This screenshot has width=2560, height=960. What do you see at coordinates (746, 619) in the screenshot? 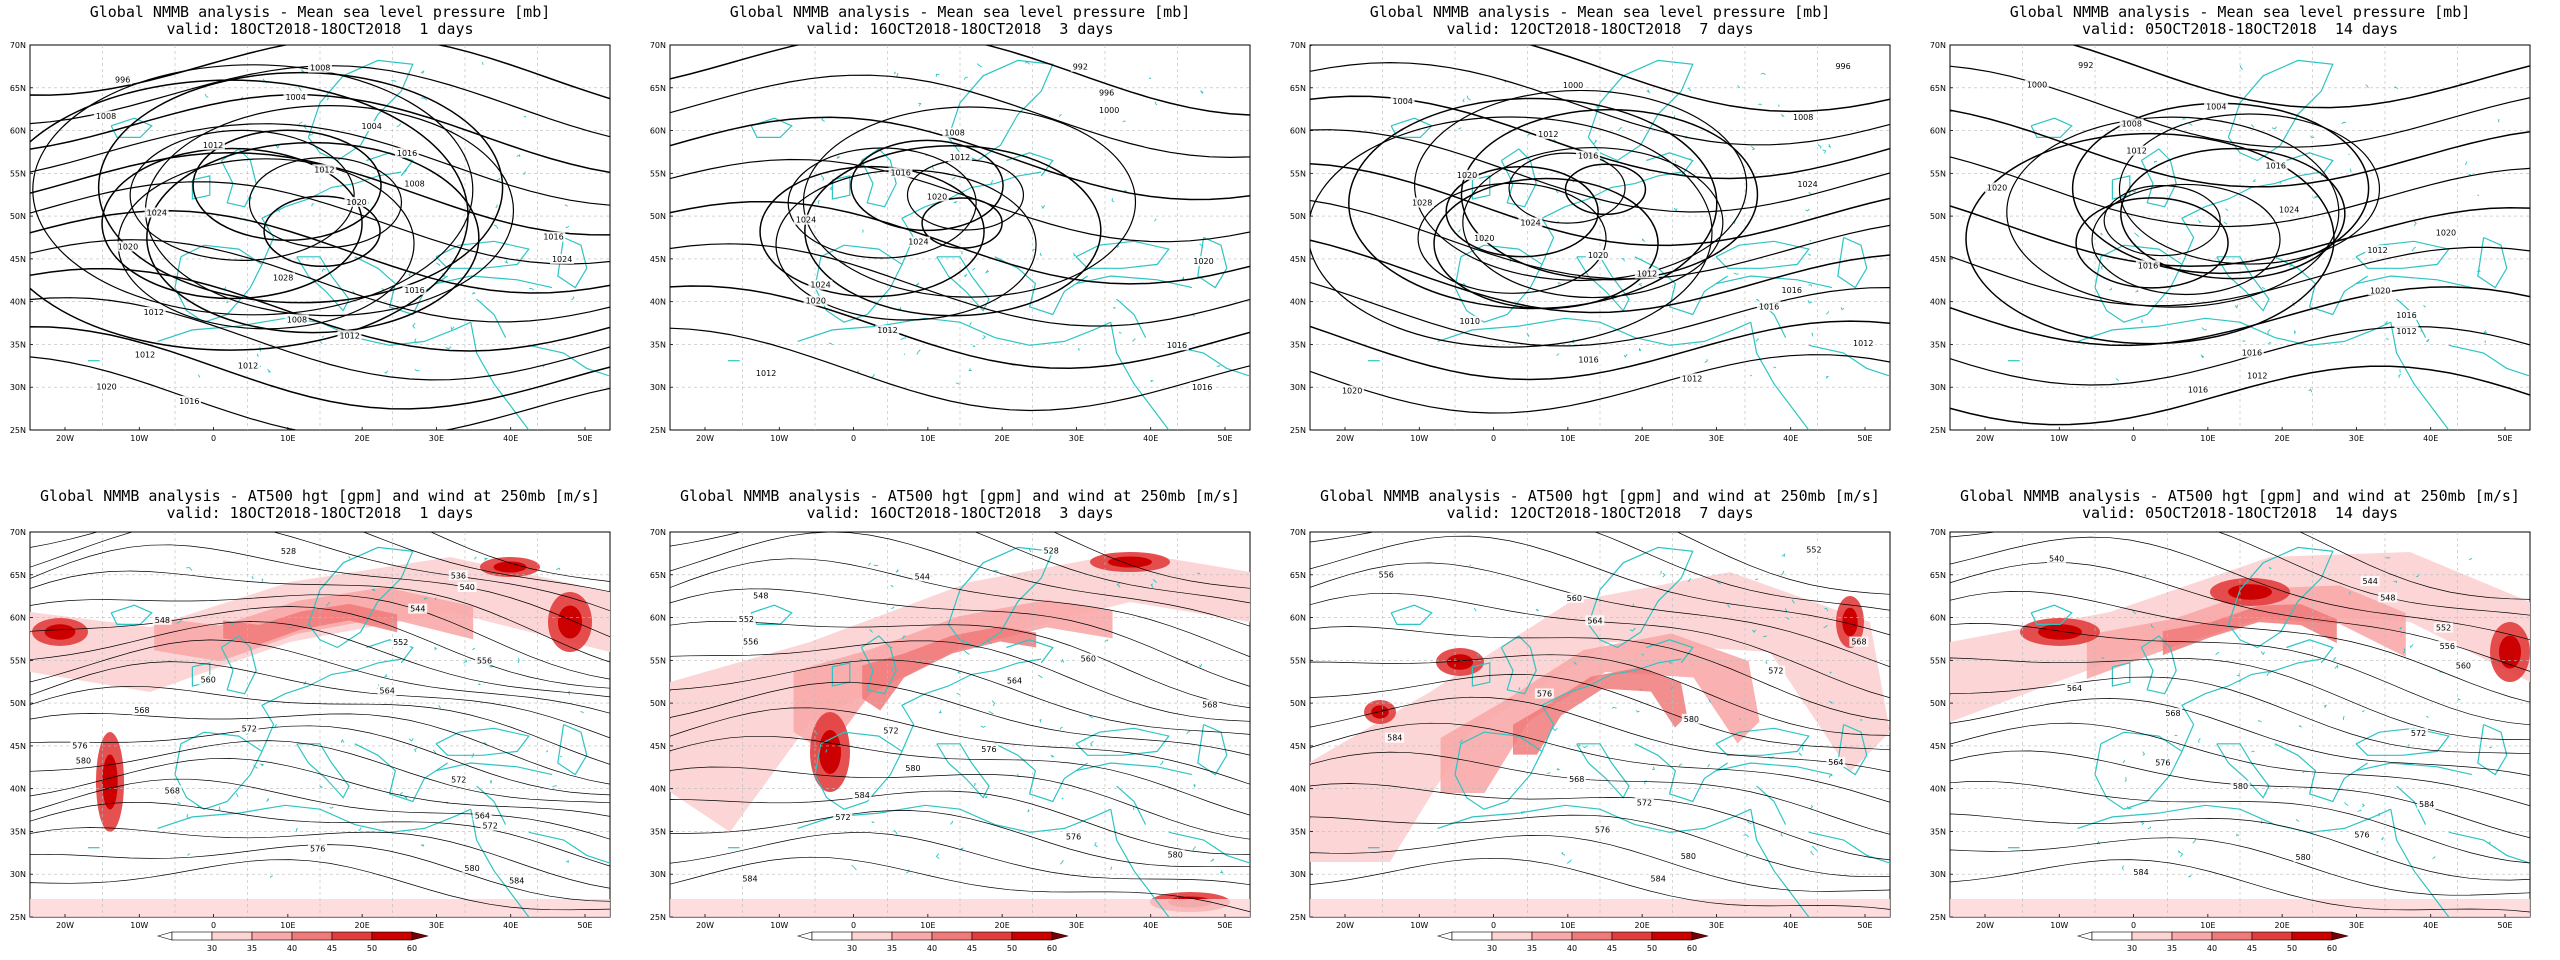
I see `contour-label: 552` at bounding box center [746, 619].